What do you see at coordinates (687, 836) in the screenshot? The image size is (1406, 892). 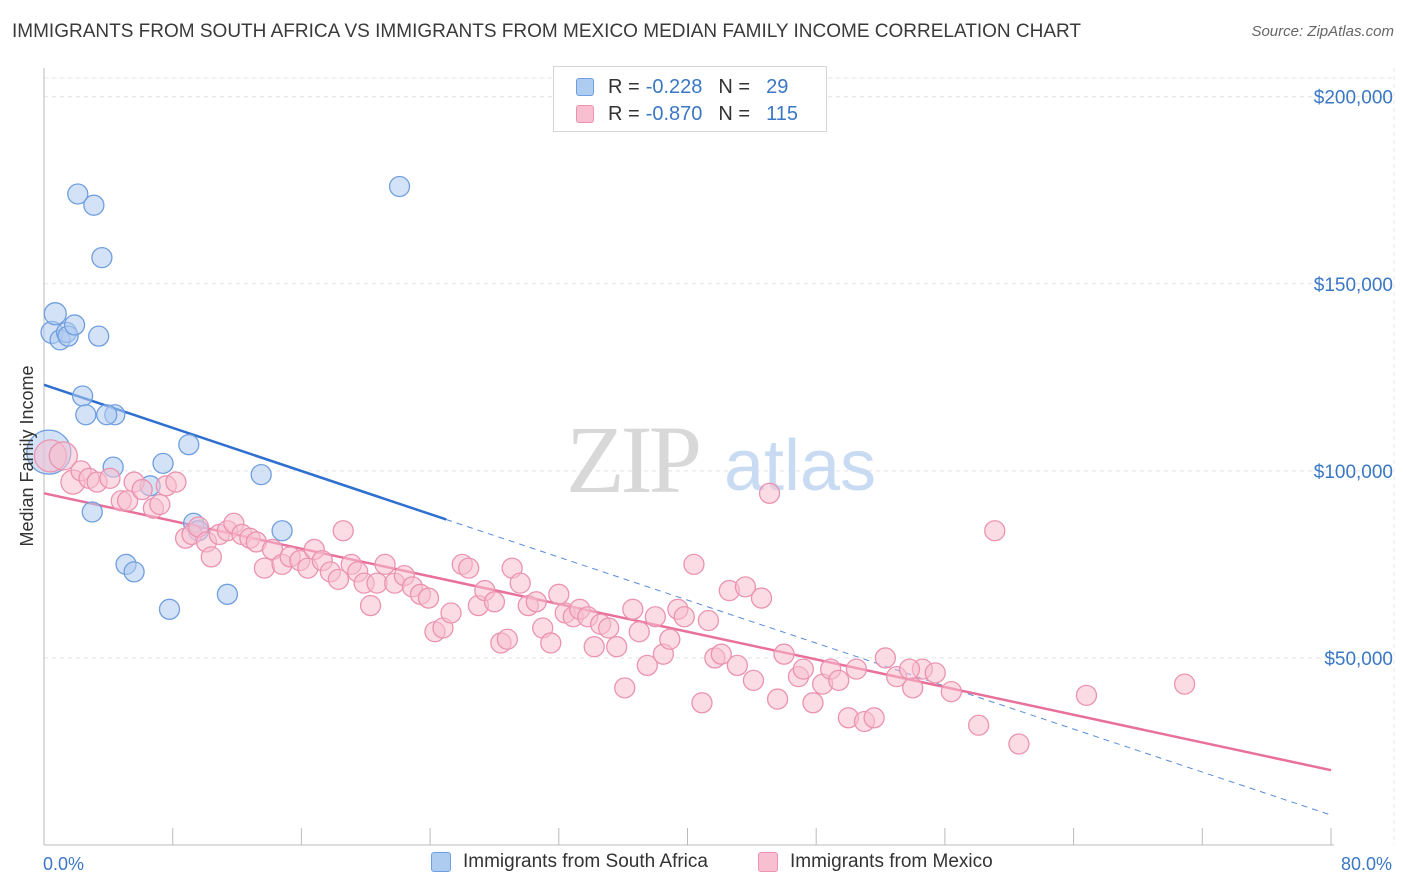 I see `axis-ticks` at bounding box center [687, 836].